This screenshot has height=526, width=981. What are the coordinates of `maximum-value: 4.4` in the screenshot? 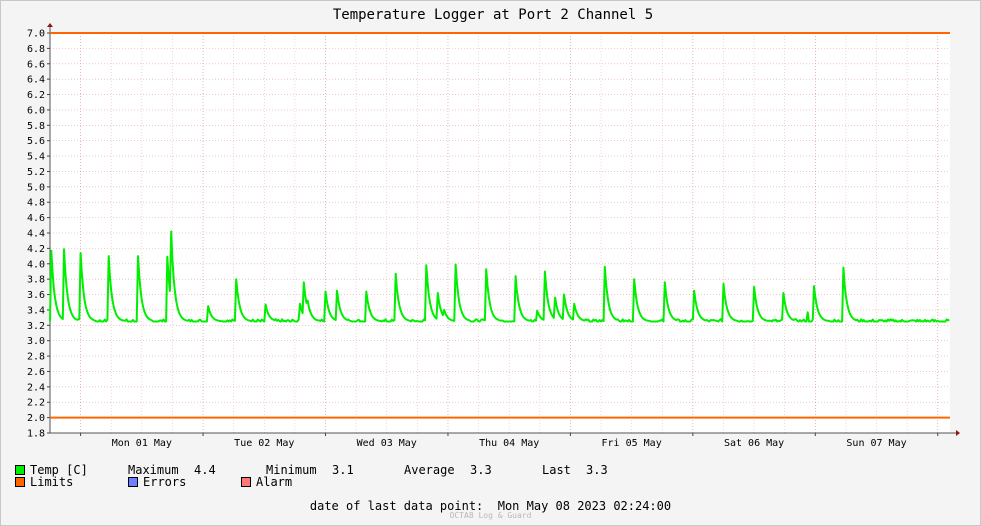 It's located at (205, 470).